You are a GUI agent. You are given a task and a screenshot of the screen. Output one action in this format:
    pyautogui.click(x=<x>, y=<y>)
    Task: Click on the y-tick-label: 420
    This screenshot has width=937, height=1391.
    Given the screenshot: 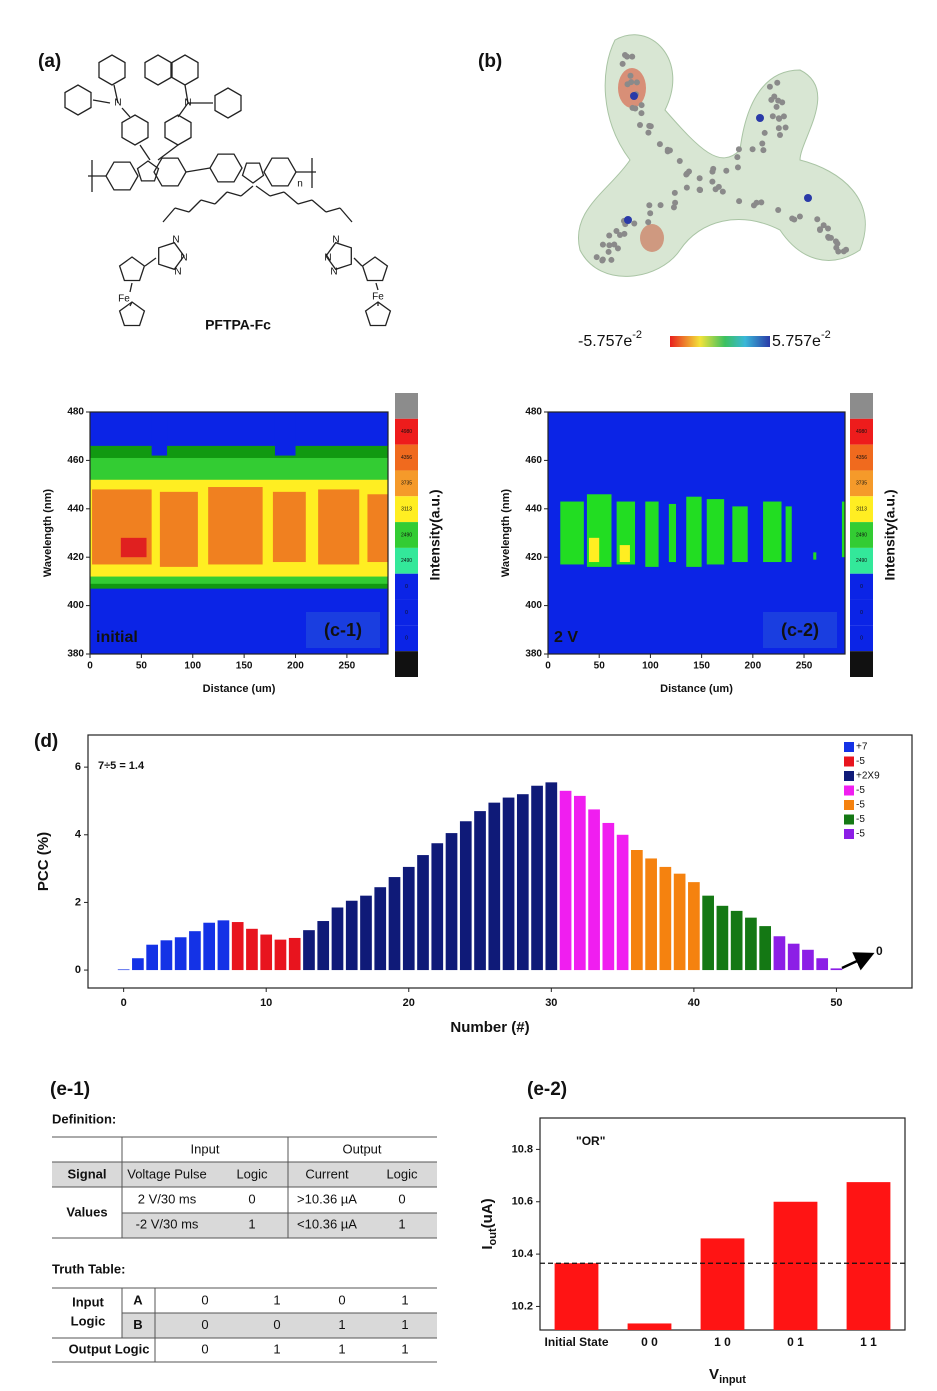 What is the action you would take?
    pyautogui.click(x=75, y=557)
    